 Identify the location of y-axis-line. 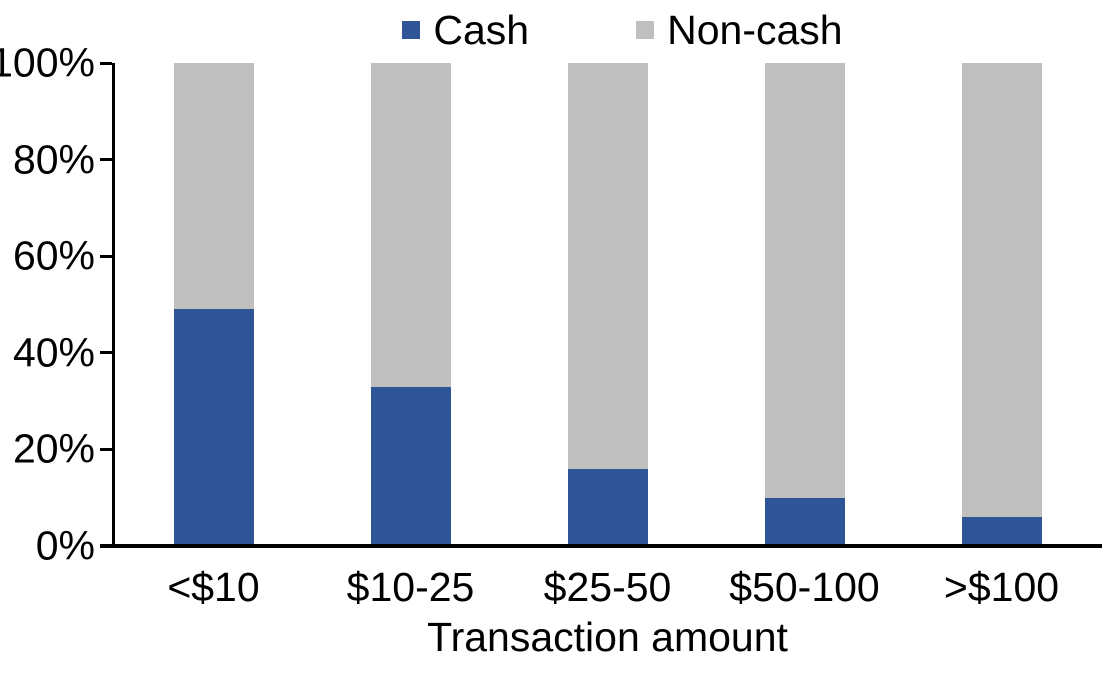
(113, 305).